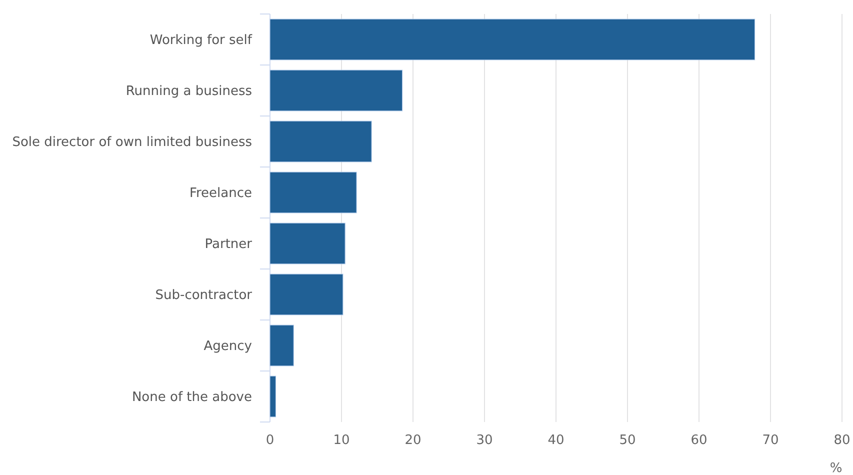  What do you see at coordinates (627, 440) in the screenshot?
I see `x-tick-label: 50` at bounding box center [627, 440].